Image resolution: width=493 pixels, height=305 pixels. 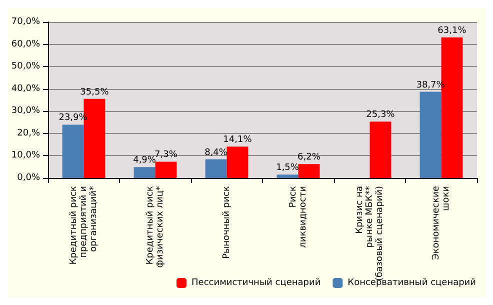 What do you see at coordinates (216, 153) in the screenshot?
I see `data-label: 8,4%` at bounding box center [216, 153].